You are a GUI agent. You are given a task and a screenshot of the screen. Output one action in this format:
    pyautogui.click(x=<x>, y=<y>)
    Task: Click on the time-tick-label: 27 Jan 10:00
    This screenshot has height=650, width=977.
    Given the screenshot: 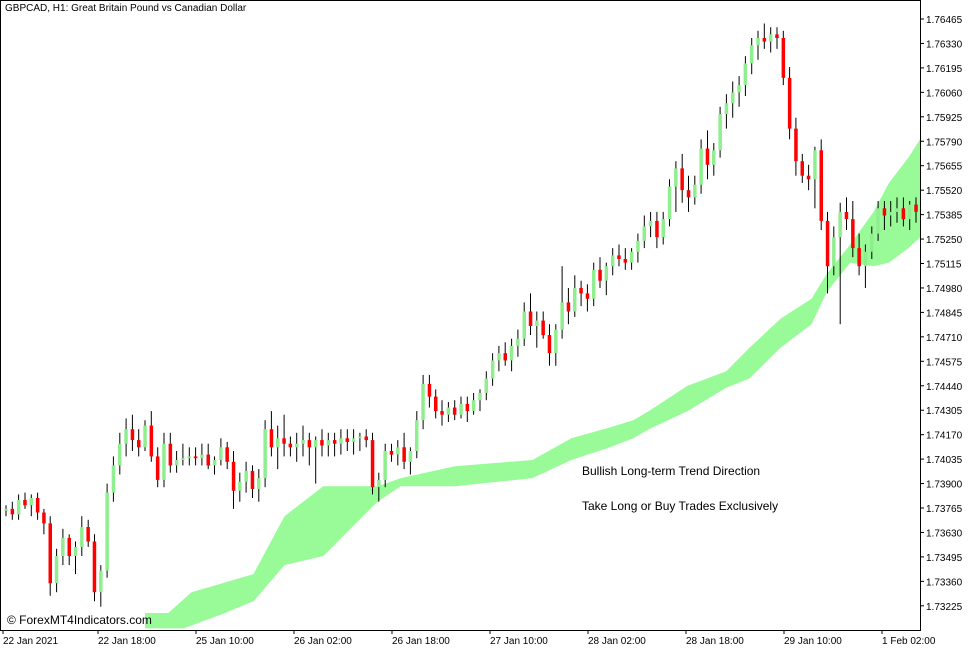 What is the action you would take?
    pyautogui.click(x=519, y=641)
    